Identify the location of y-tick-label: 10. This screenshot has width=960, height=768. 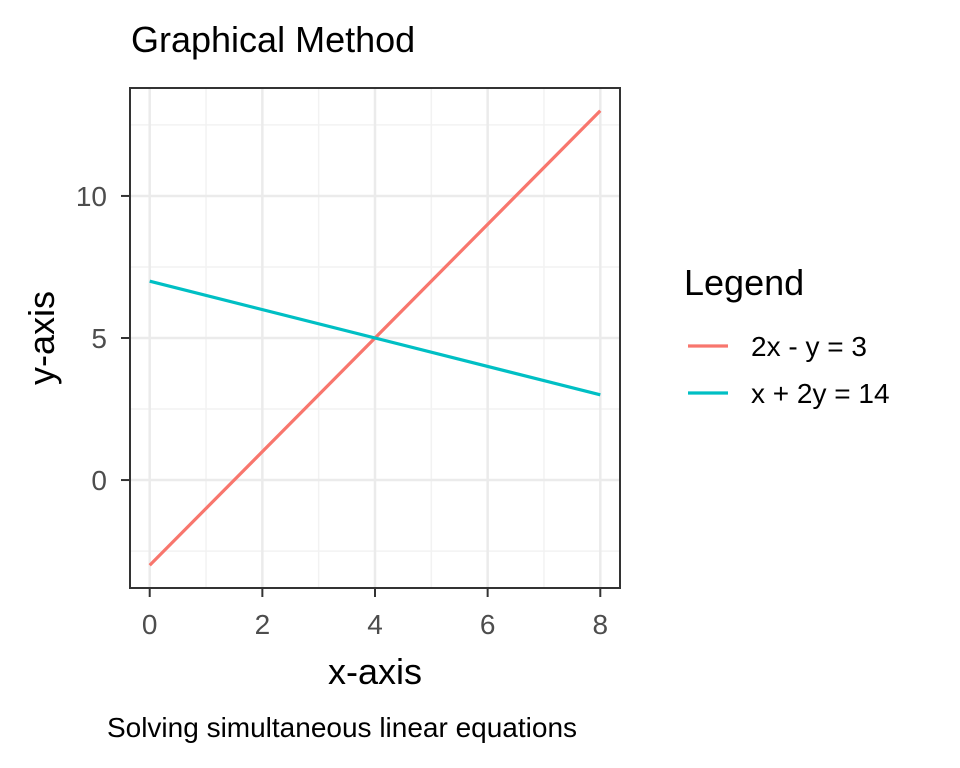
(91, 196).